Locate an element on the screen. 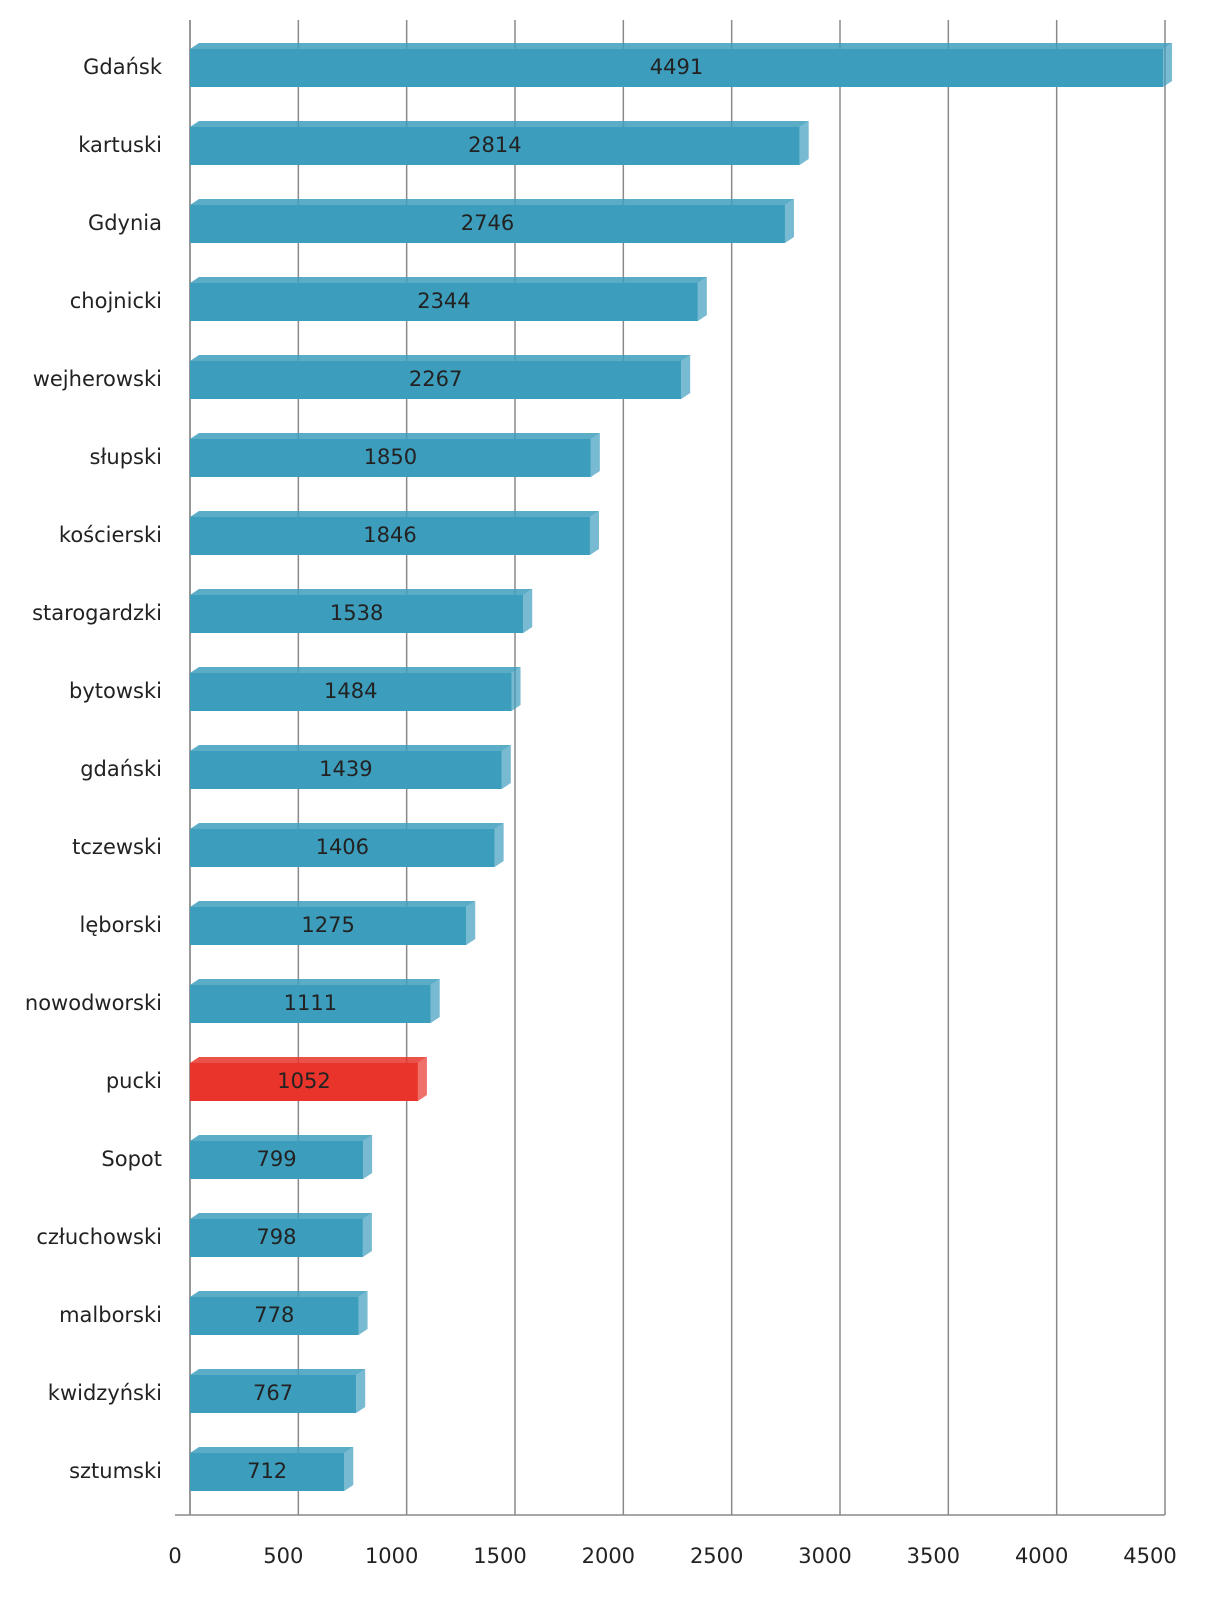  category-label: pucki is located at coordinates (134, 1081).